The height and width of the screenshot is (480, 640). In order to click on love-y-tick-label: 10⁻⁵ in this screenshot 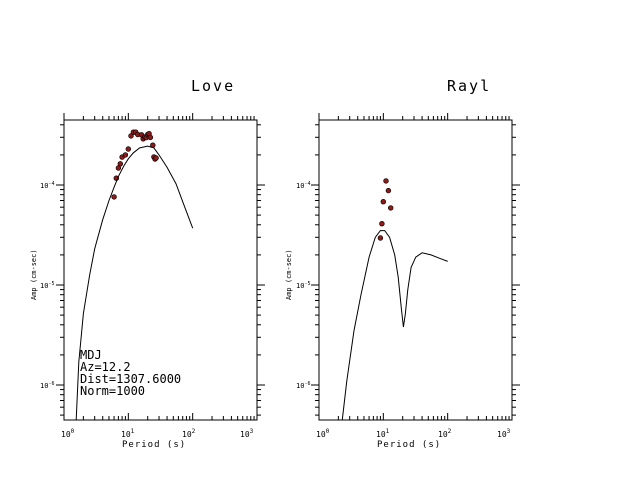, I will do `click(47, 285)`.